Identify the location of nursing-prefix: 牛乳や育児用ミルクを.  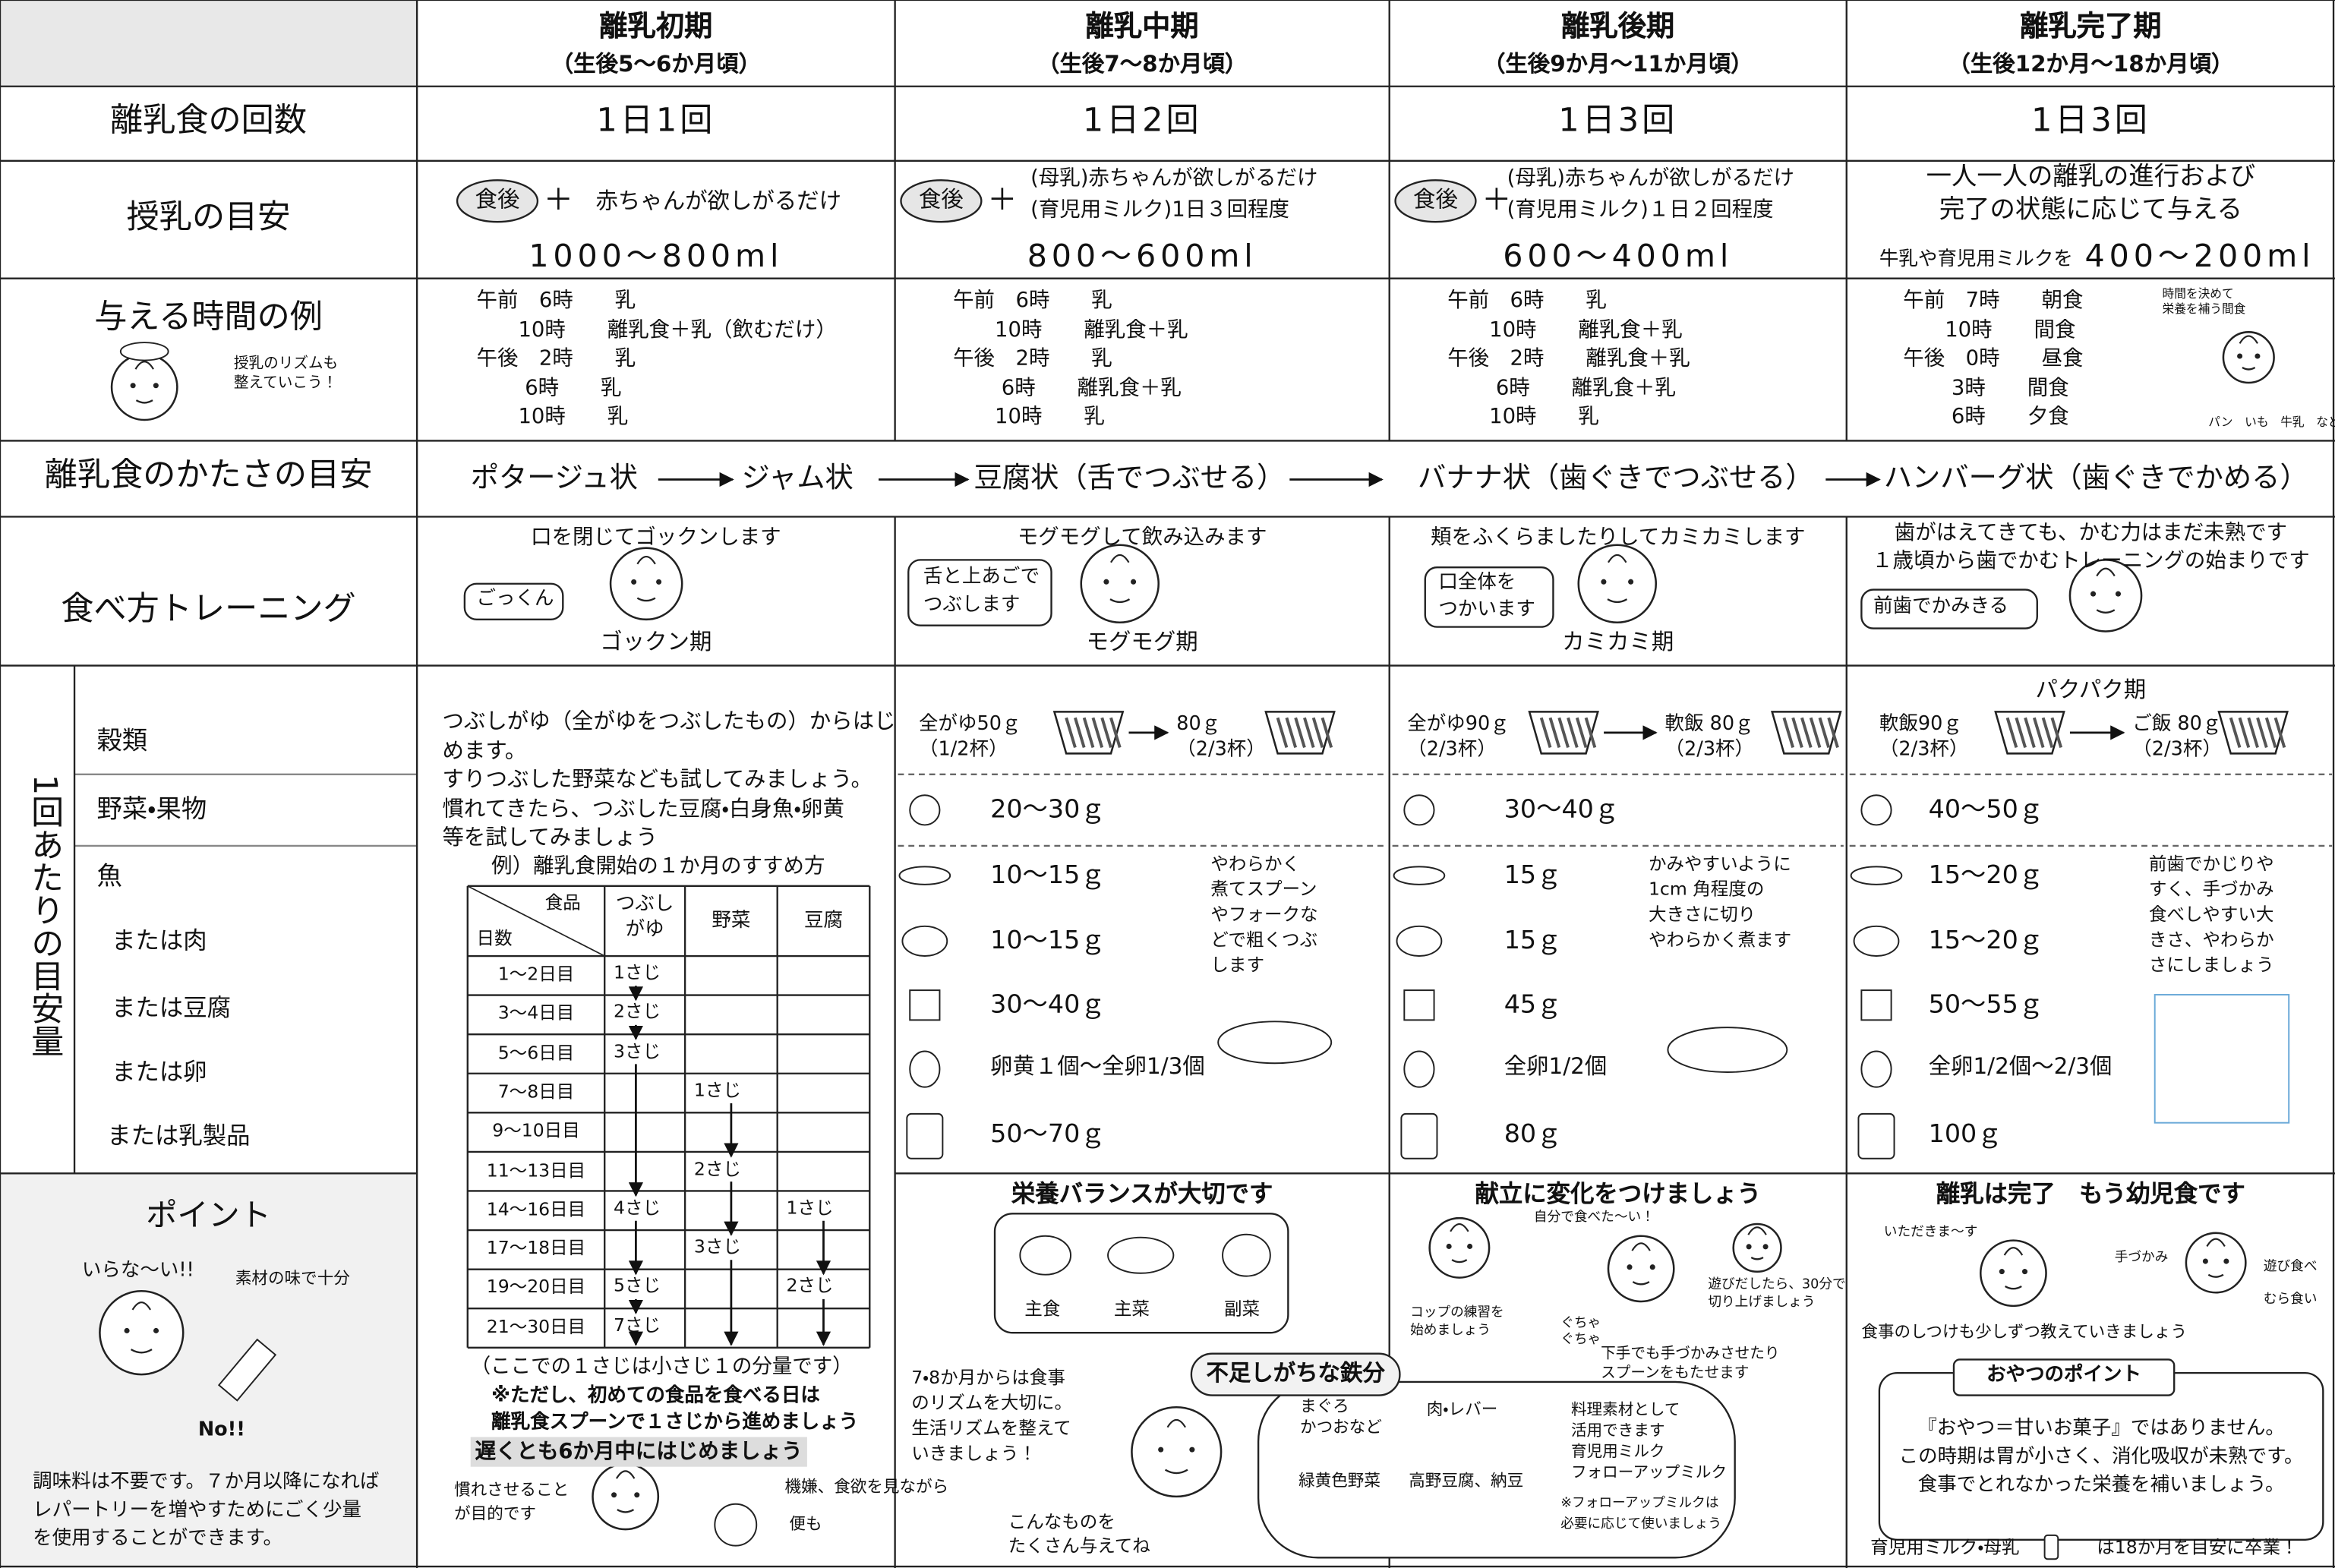
(1976, 259).